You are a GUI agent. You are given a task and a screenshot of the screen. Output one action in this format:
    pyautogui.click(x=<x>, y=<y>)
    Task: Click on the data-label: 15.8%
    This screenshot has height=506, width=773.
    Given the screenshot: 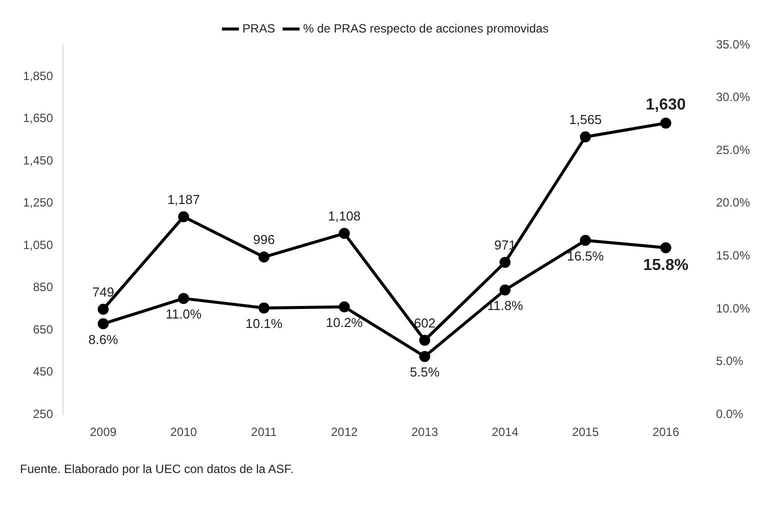 What is the action you would take?
    pyautogui.click(x=665, y=265)
    